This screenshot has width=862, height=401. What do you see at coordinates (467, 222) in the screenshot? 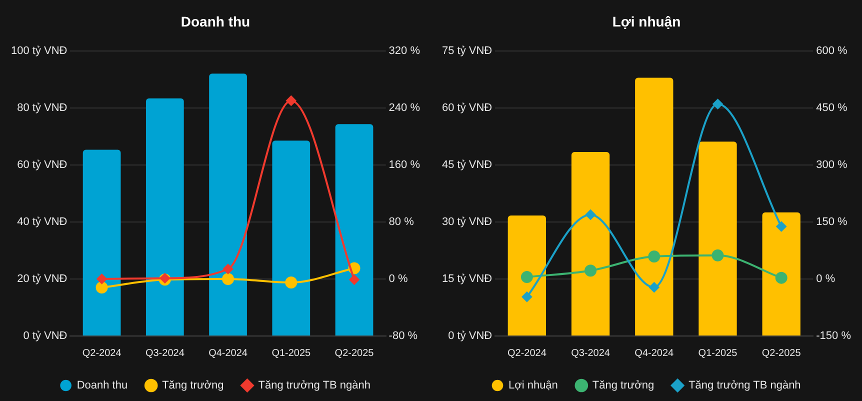
I see `y-tick-label: 30 tỷ VNĐ` at bounding box center [467, 222].